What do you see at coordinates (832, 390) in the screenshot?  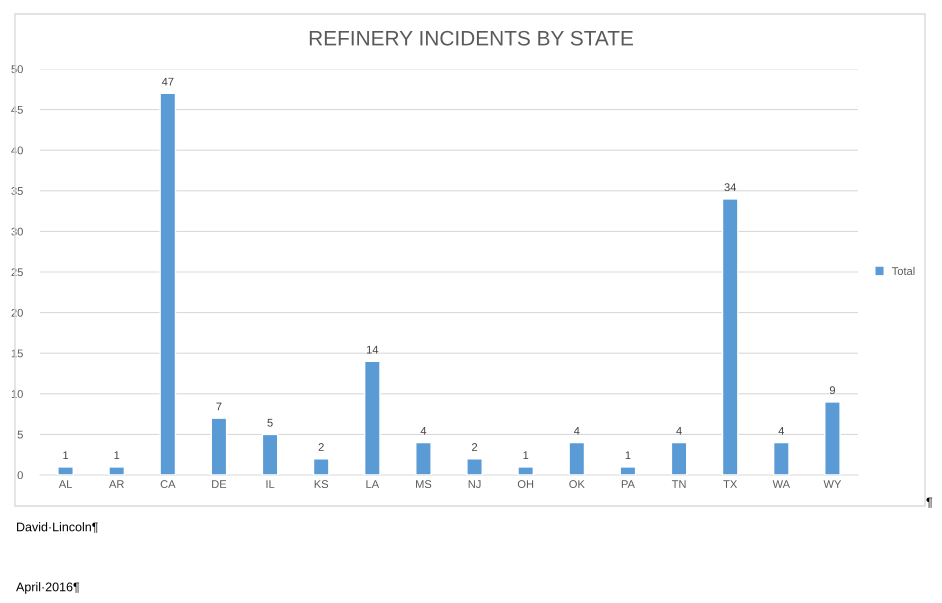 I see `data-label: 9` at bounding box center [832, 390].